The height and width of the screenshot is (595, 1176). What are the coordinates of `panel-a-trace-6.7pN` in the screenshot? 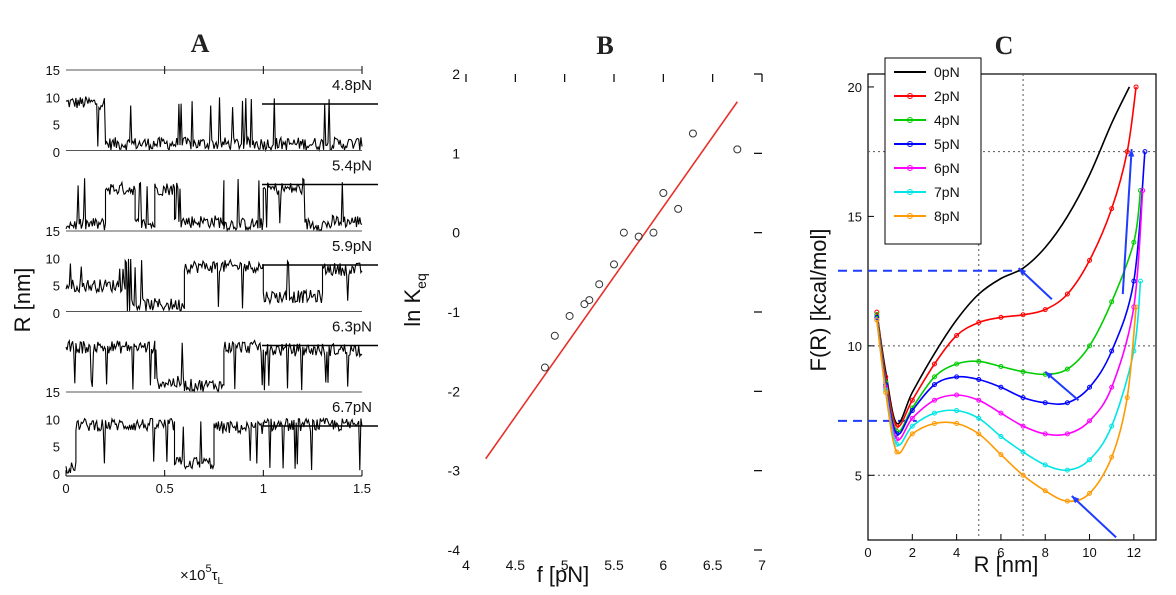 It's located at (214, 445).